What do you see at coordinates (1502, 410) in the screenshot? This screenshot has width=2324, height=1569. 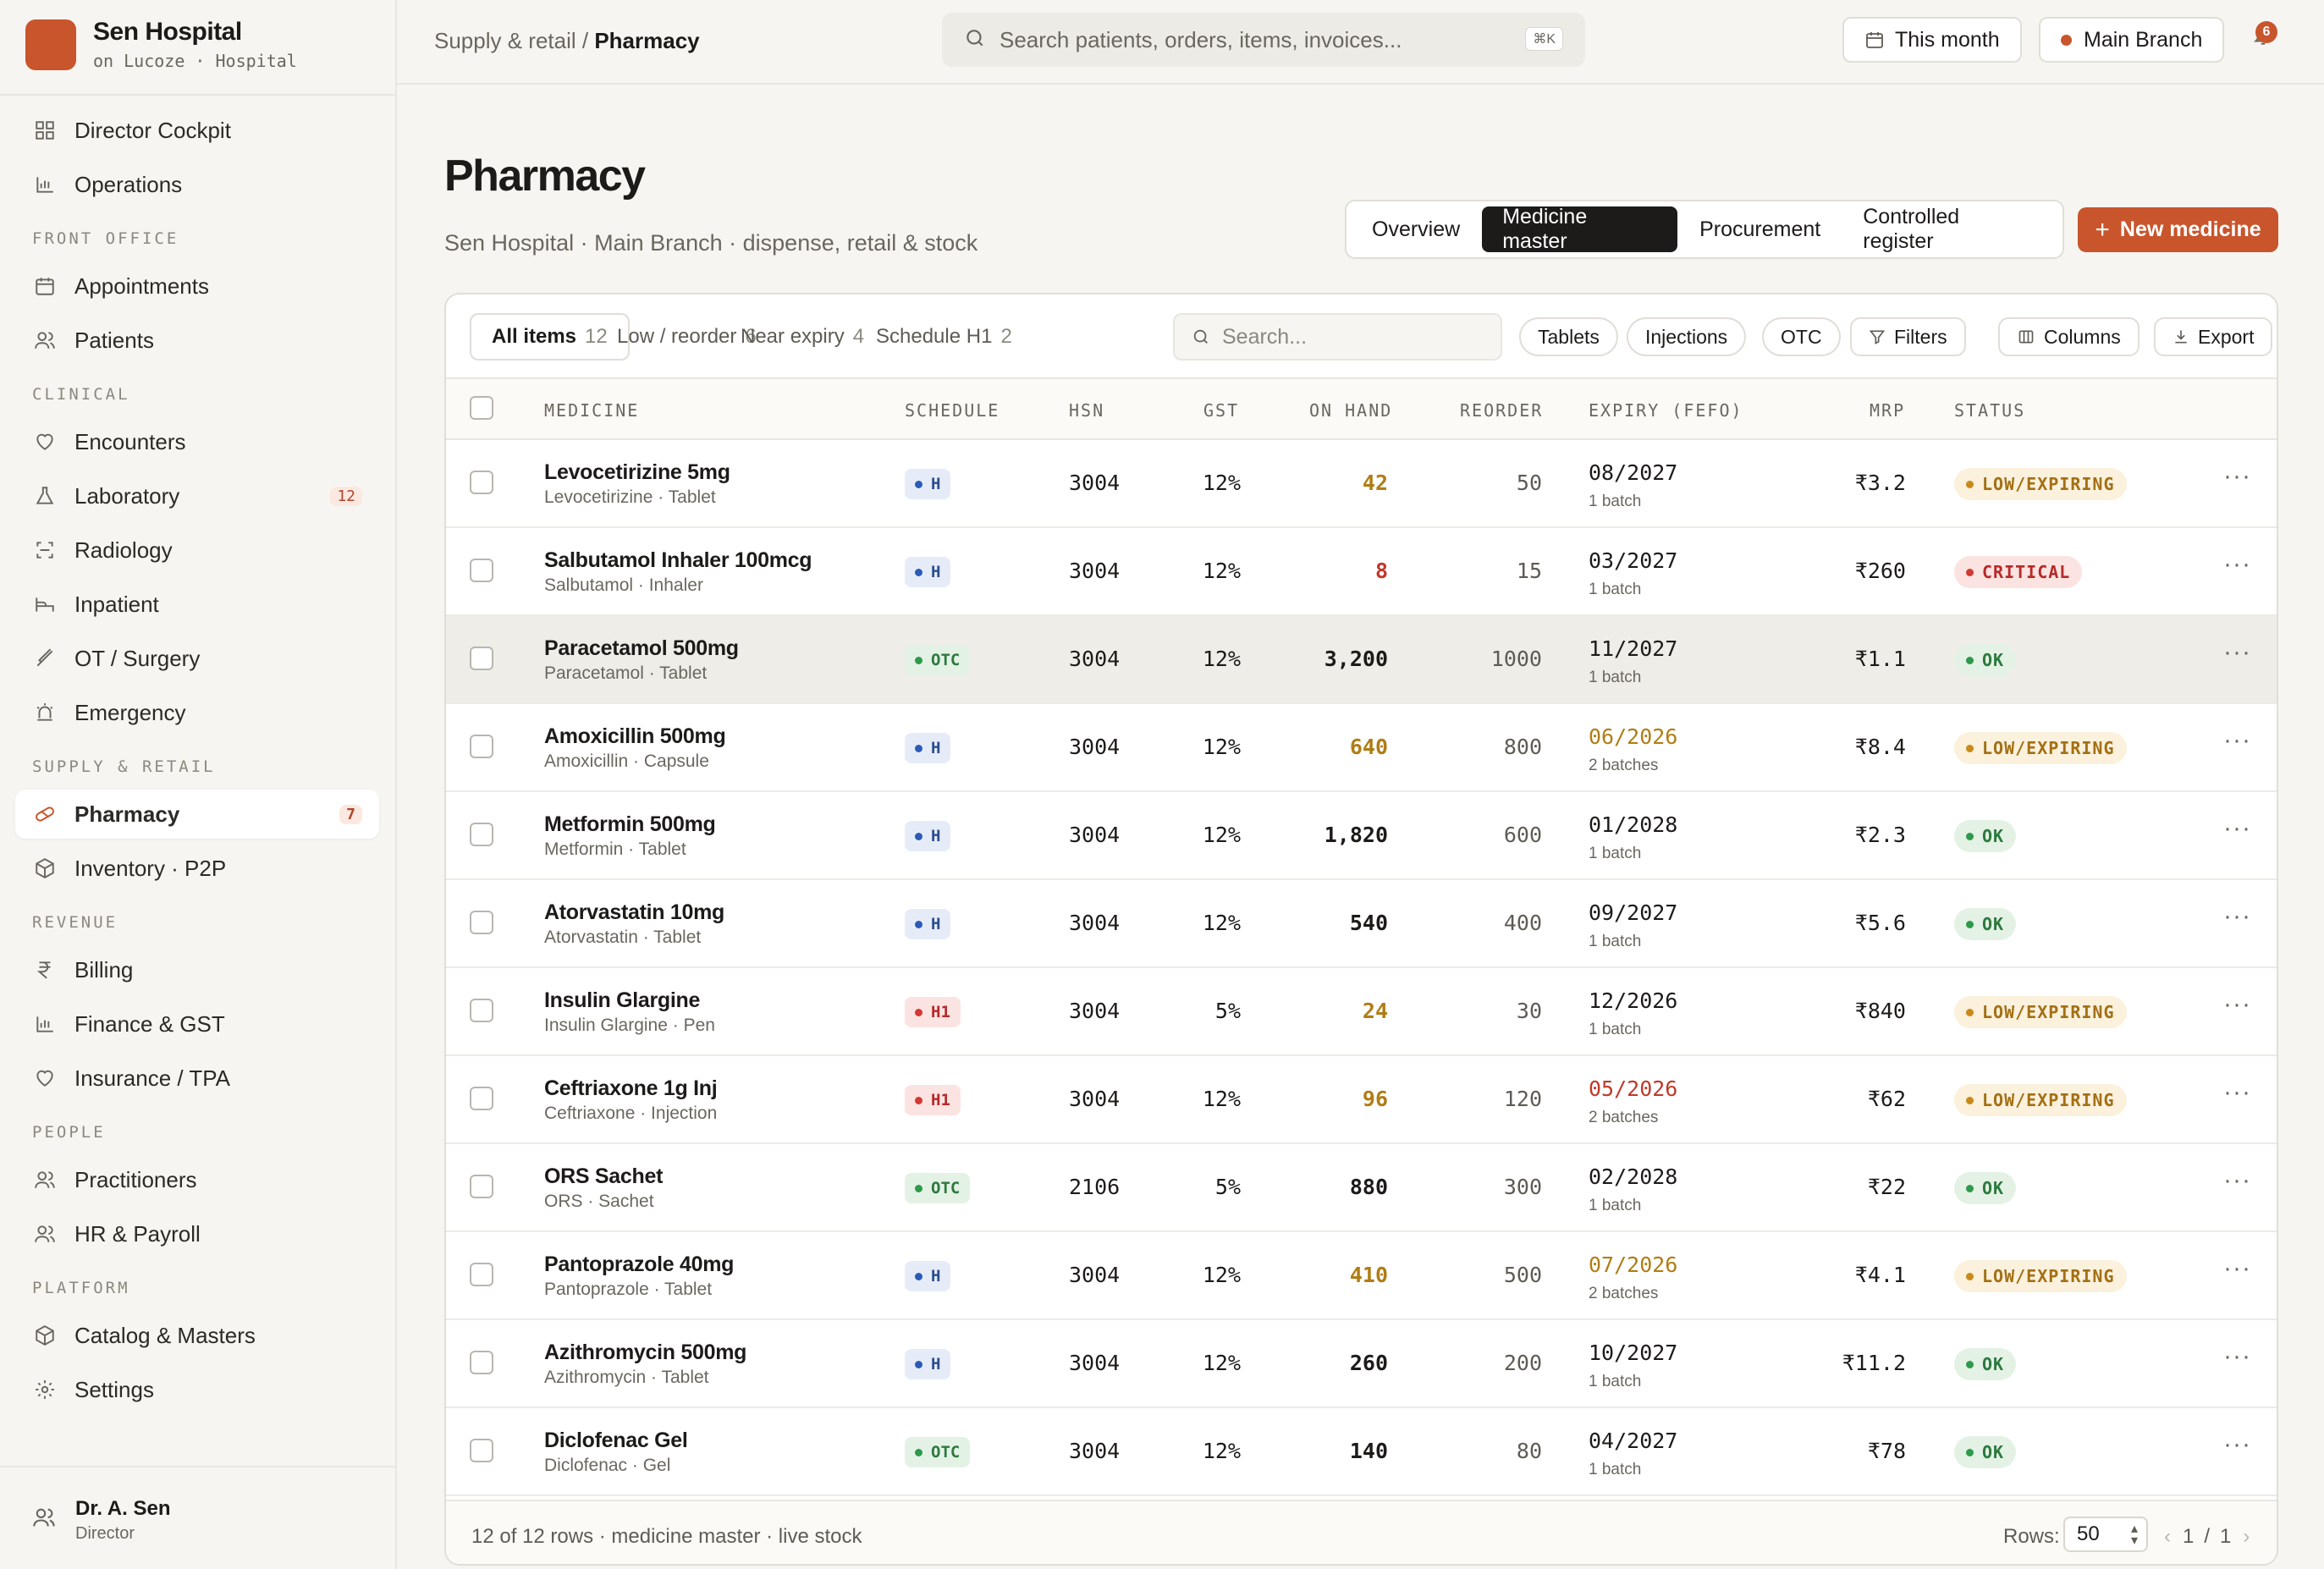 I see `col-reorder: REORDER` at bounding box center [1502, 410].